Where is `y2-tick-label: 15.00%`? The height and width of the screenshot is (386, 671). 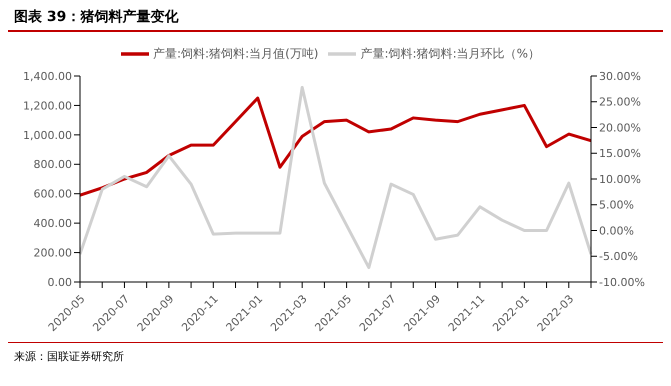
y2-tick-label: 15.00% is located at coordinates (620, 153).